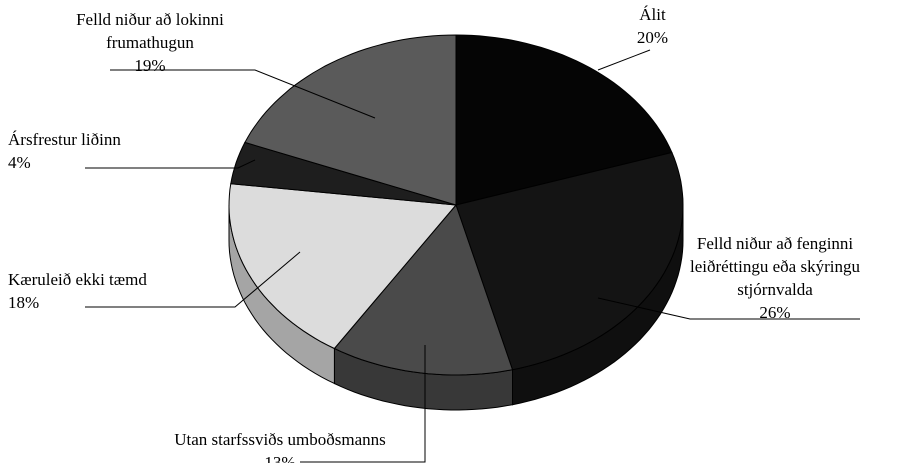 The image size is (919, 463). What do you see at coordinates (280, 458) in the screenshot?
I see `value-label: 13%` at bounding box center [280, 458].